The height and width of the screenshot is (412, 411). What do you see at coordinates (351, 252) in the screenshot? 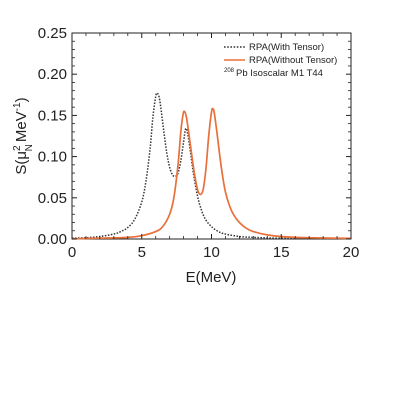
I see `x-tick-label: 20` at bounding box center [351, 252].